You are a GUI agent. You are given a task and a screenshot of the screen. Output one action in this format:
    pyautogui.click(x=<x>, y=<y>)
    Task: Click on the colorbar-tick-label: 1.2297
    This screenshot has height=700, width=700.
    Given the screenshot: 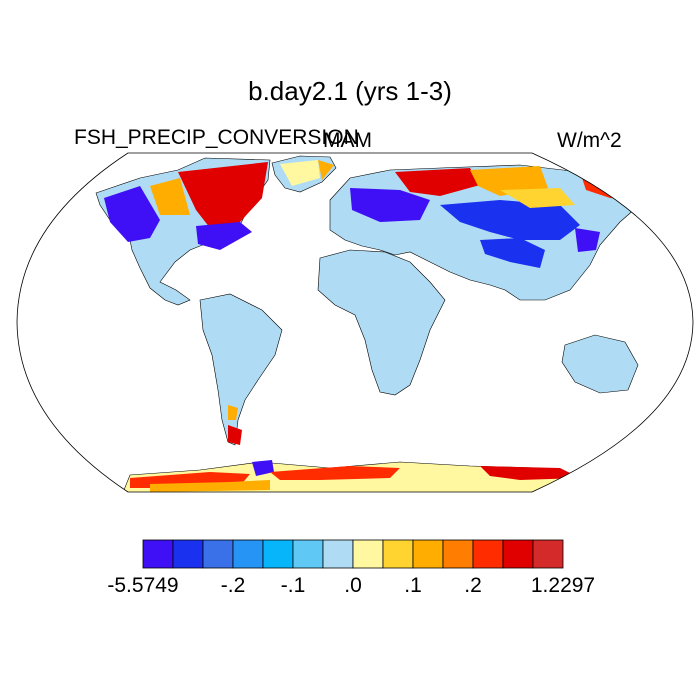 What is the action you would take?
    pyautogui.click(x=563, y=585)
    